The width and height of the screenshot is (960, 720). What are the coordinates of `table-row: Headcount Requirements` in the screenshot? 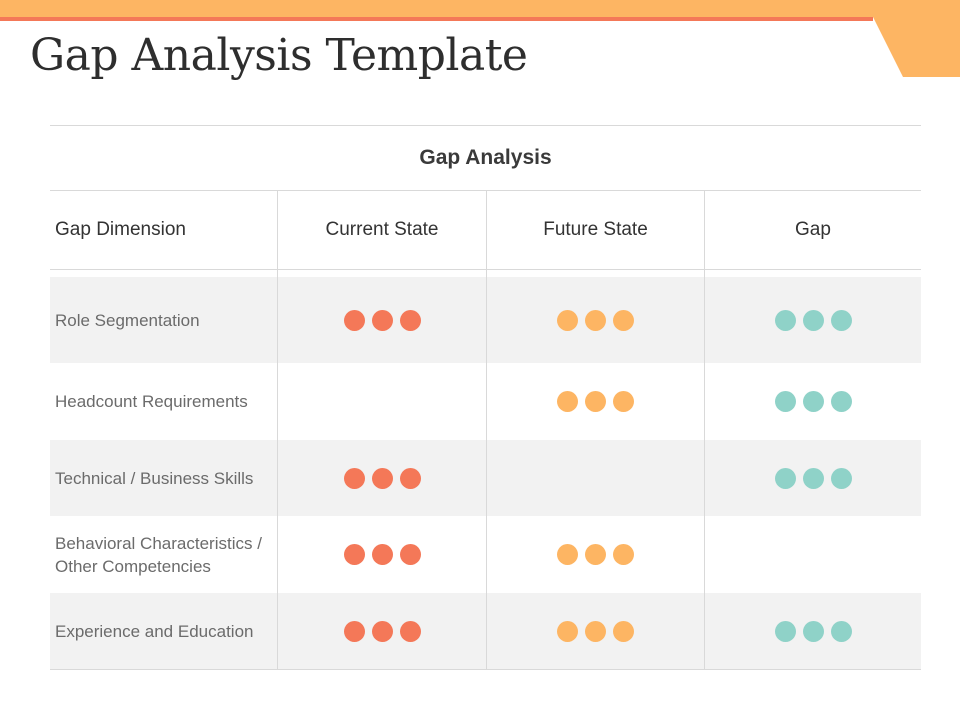 It's located at (485, 401).